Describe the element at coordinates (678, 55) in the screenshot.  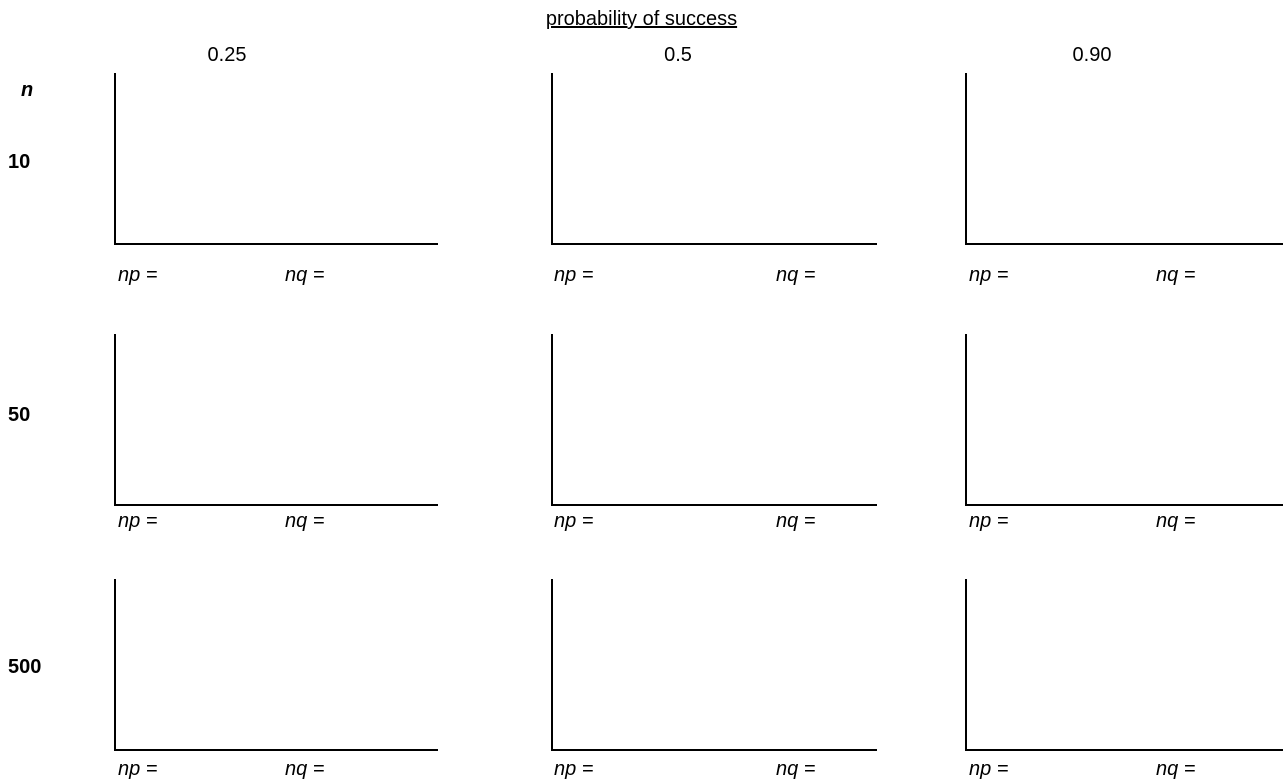
I see `column-header-p2: 0.5` at that location.